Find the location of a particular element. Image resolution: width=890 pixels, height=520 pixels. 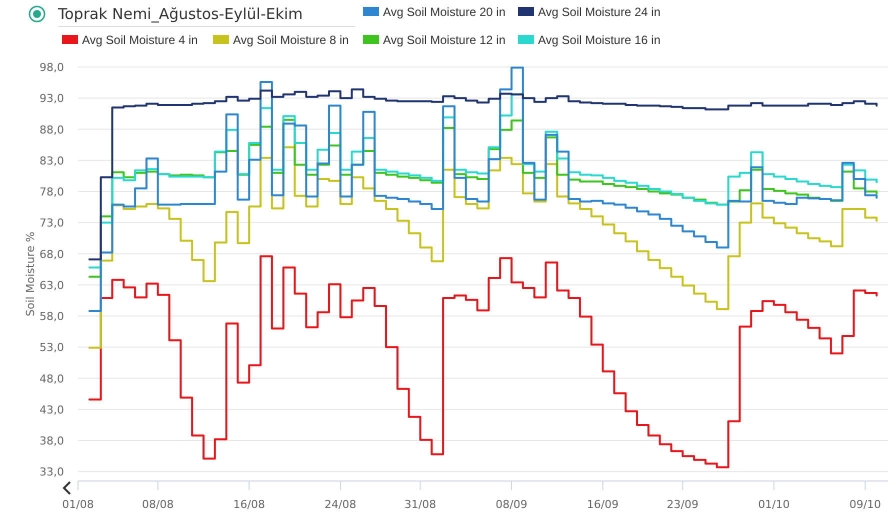

y-tick-label: 83,0 is located at coordinates (52, 161).